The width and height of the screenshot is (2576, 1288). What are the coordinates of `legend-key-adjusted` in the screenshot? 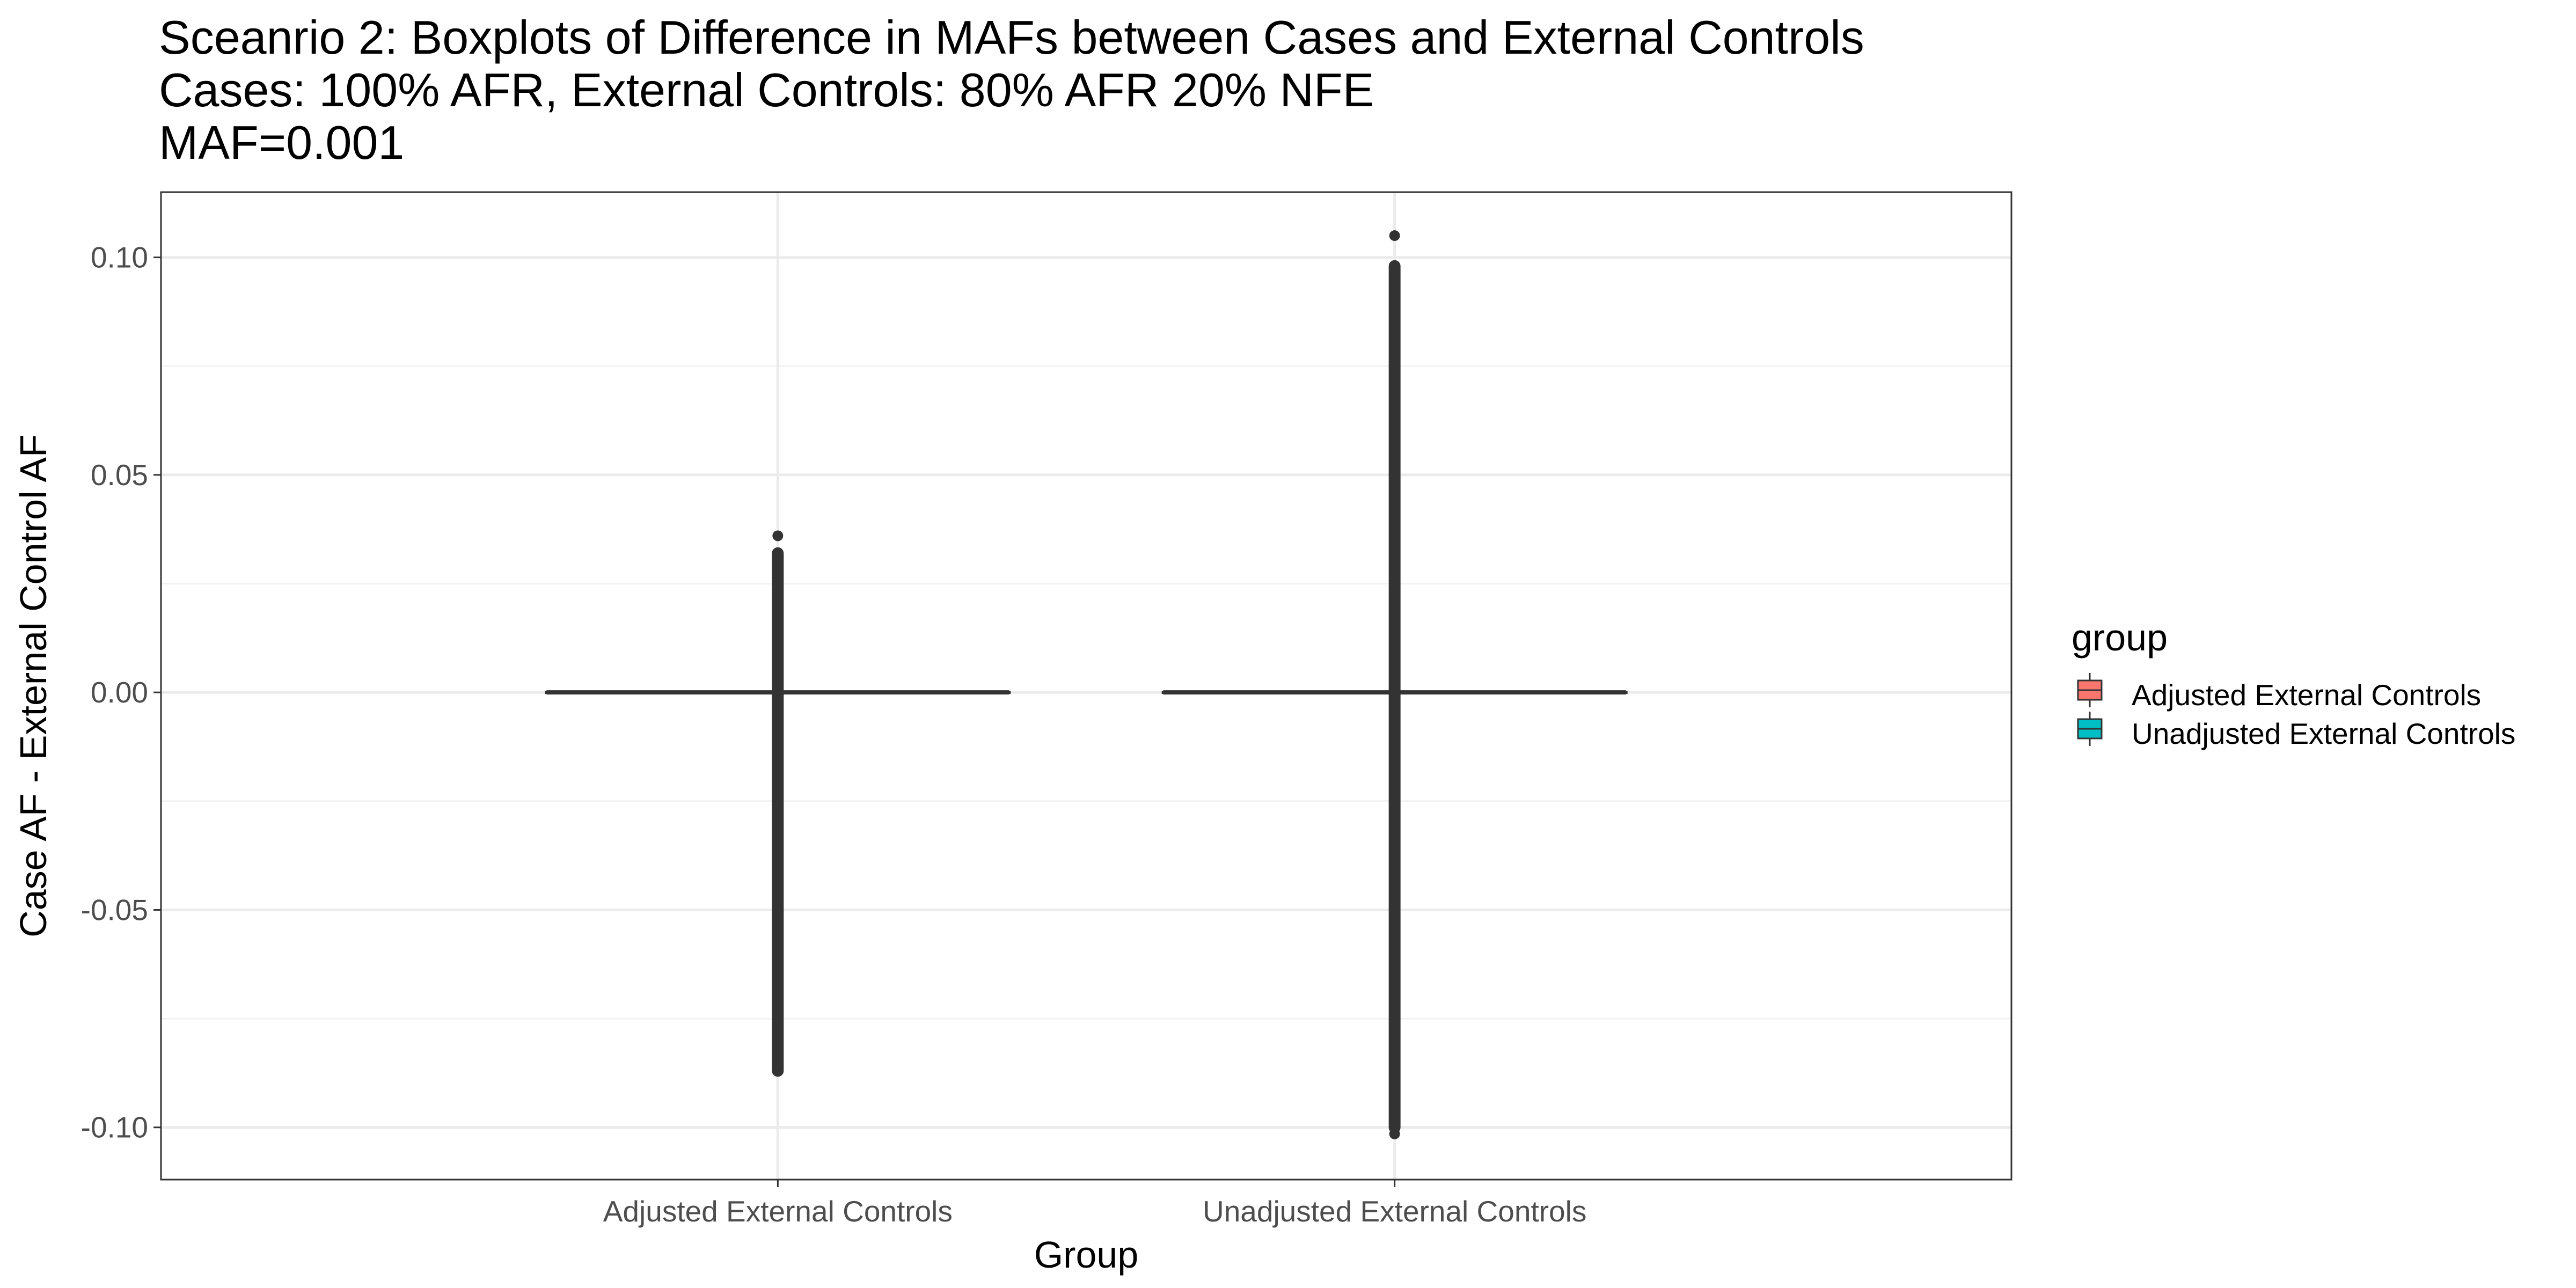 It's located at (2090, 690).